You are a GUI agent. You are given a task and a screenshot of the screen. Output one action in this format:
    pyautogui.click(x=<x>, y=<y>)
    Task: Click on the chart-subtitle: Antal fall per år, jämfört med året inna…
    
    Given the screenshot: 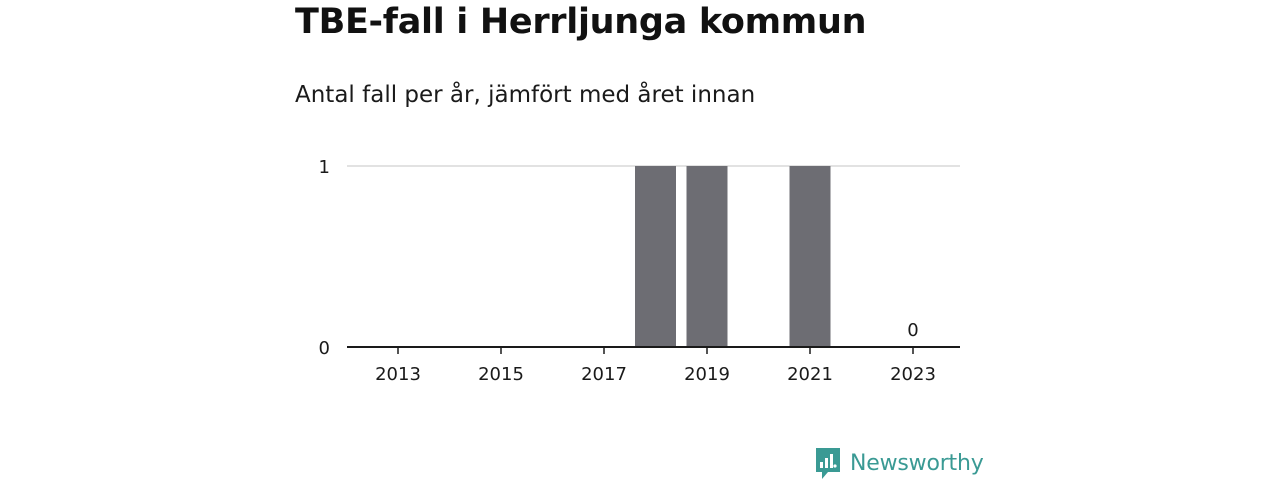 What is the action you would take?
    pyautogui.click(x=525, y=95)
    